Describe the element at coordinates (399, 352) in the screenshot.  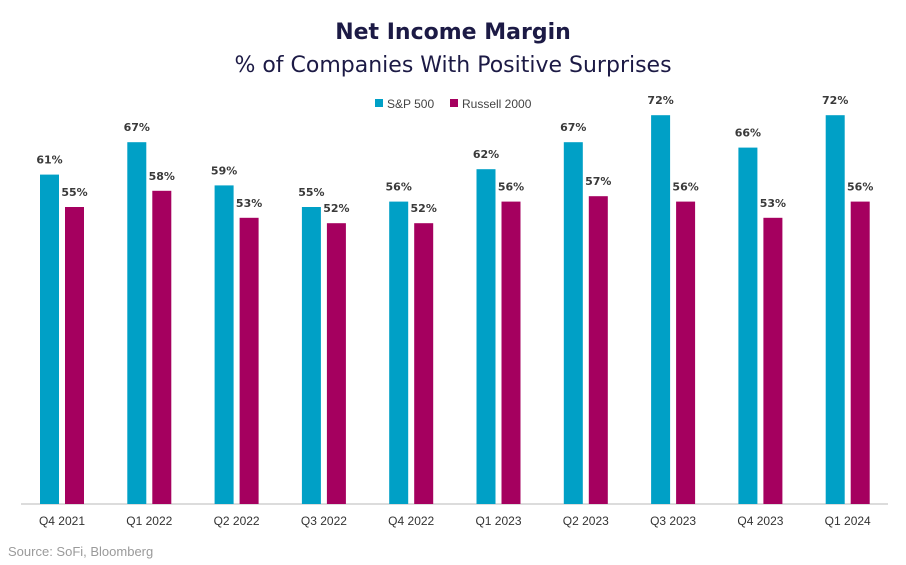
I see `bar-sp500-q42022` at that location.